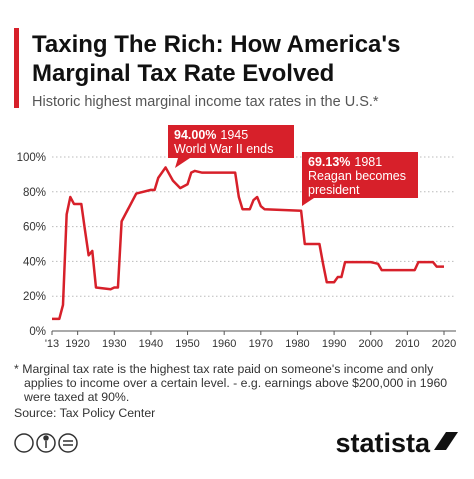 The width and height of the screenshot is (474, 479). What do you see at coordinates (151, 344) in the screenshot?
I see `x-tick-label: 1940` at bounding box center [151, 344].